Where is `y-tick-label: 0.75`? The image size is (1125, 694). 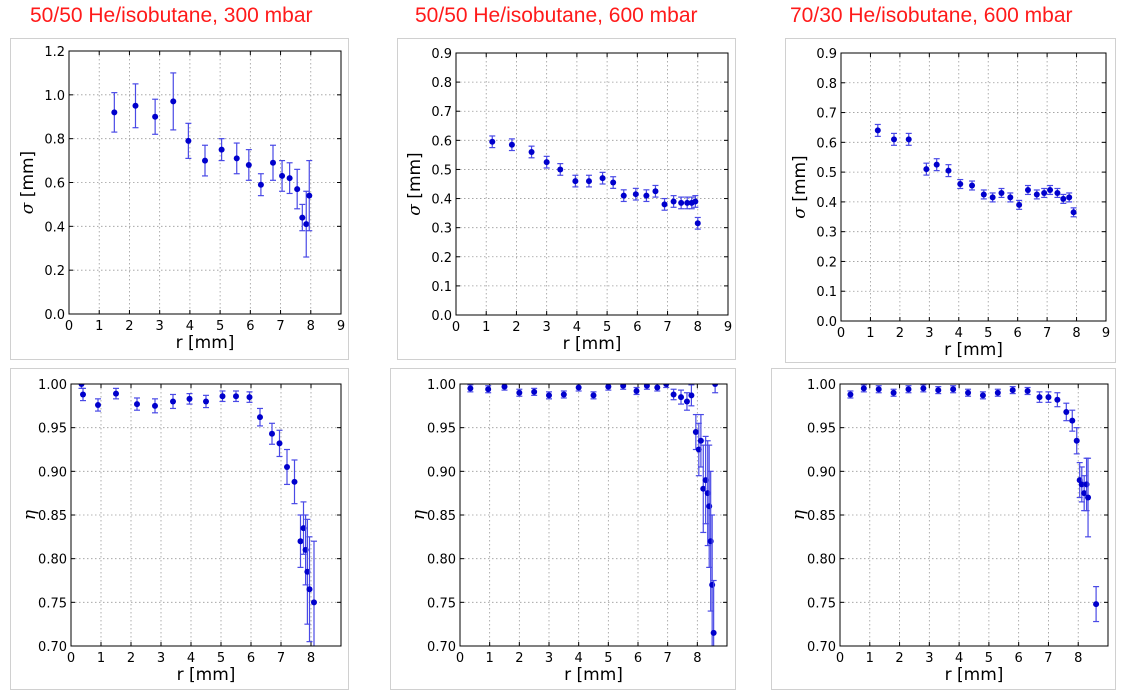
y-tick-label: 0.75 is located at coordinates (821, 603).